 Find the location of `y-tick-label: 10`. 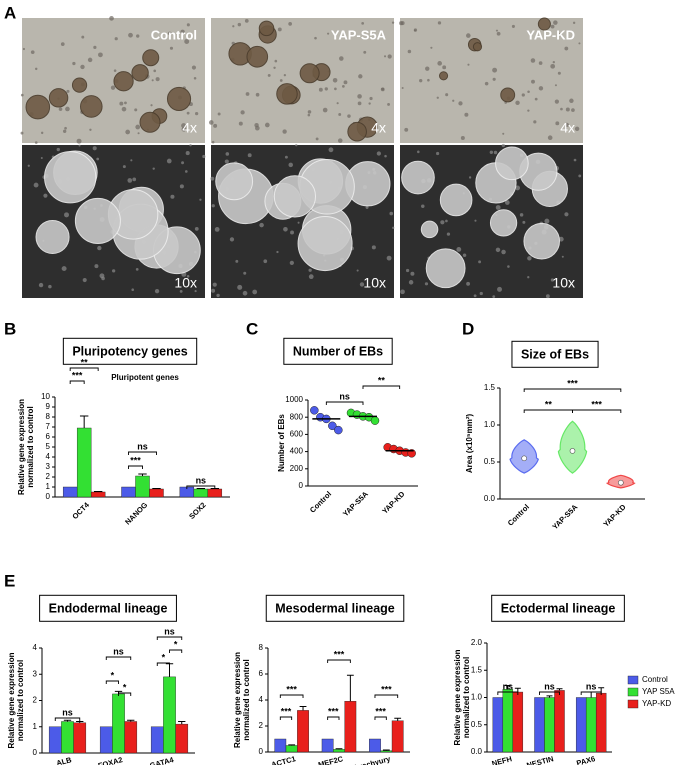

y-tick-label: 10 is located at coordinates (45, 396).